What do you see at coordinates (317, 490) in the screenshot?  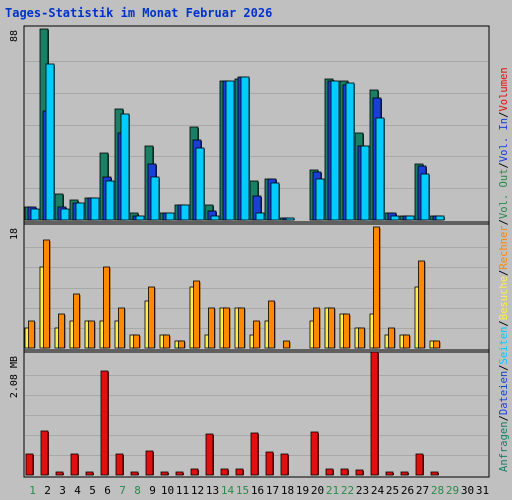 I see `x-tick-label: 20` at bounding box center [317, 490].